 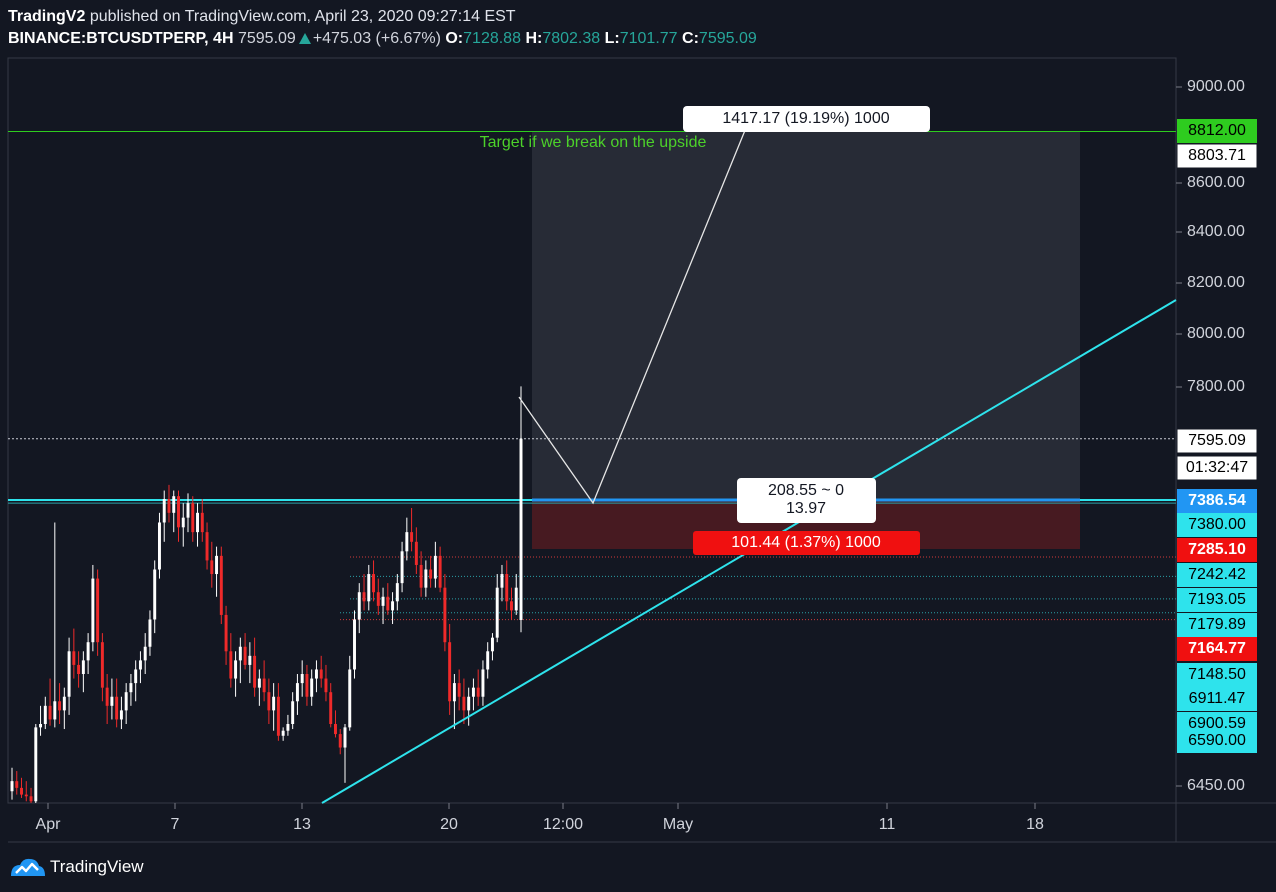 I want to click on x-tick-label: 12:00, so click(x=563, y=824).